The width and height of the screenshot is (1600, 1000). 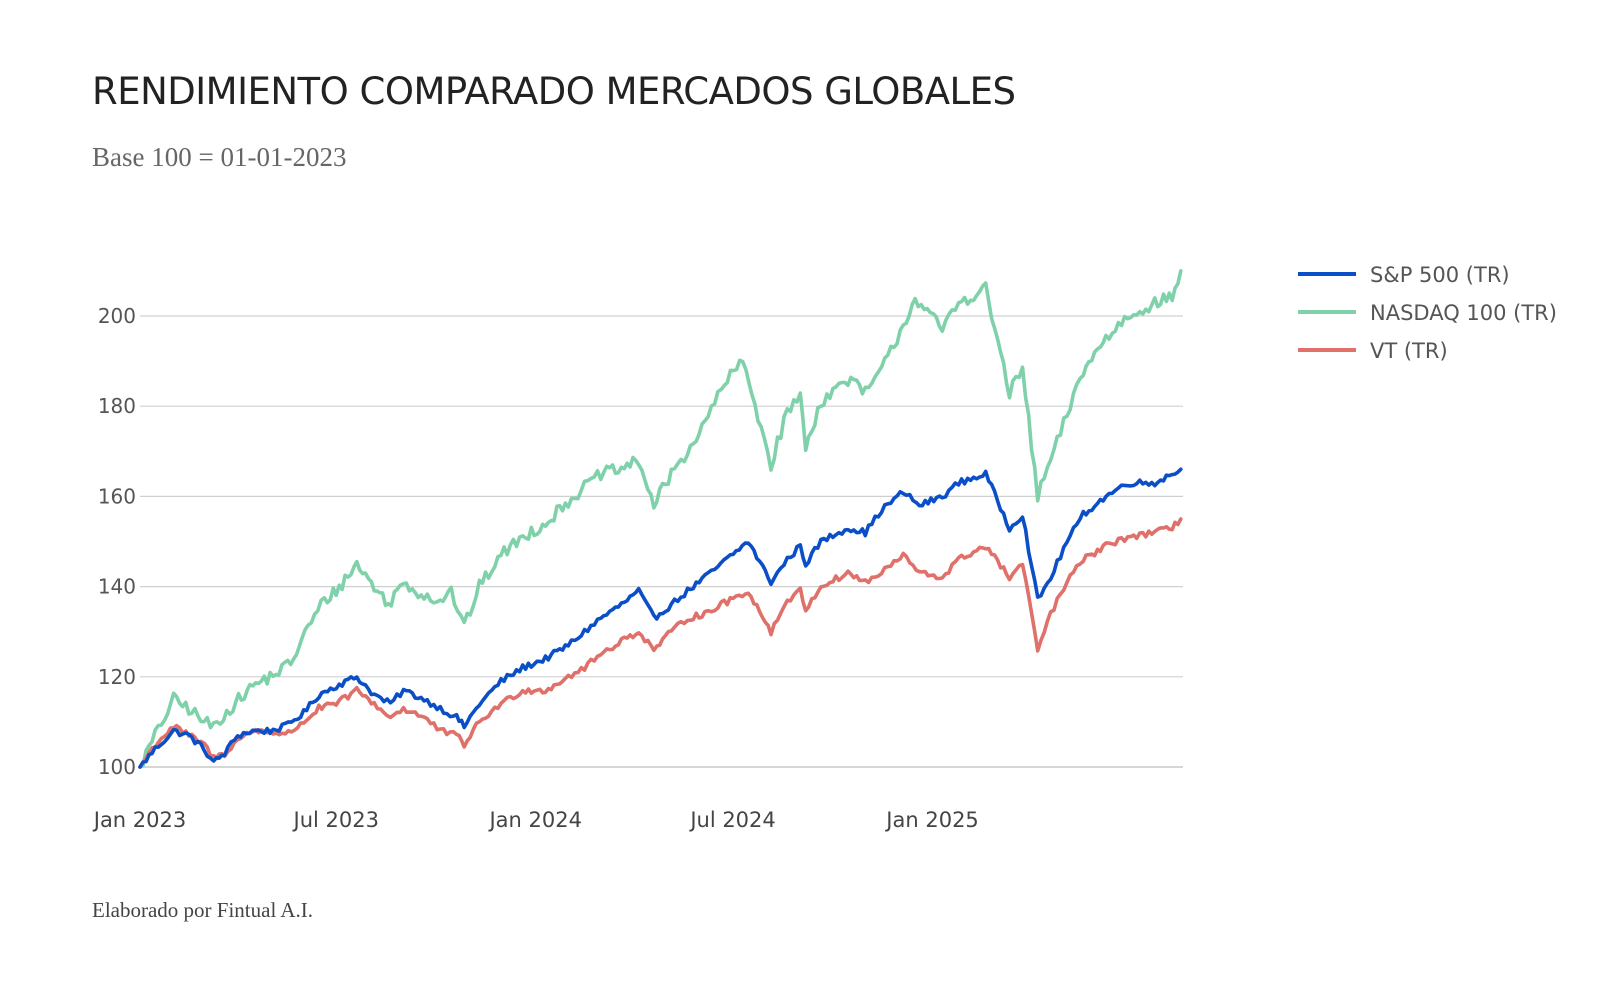 What do you see at coordinates (139, 820) in the screenshot?
I see `x-tick-label: Jan 2023` at bounding box center [139, 820].